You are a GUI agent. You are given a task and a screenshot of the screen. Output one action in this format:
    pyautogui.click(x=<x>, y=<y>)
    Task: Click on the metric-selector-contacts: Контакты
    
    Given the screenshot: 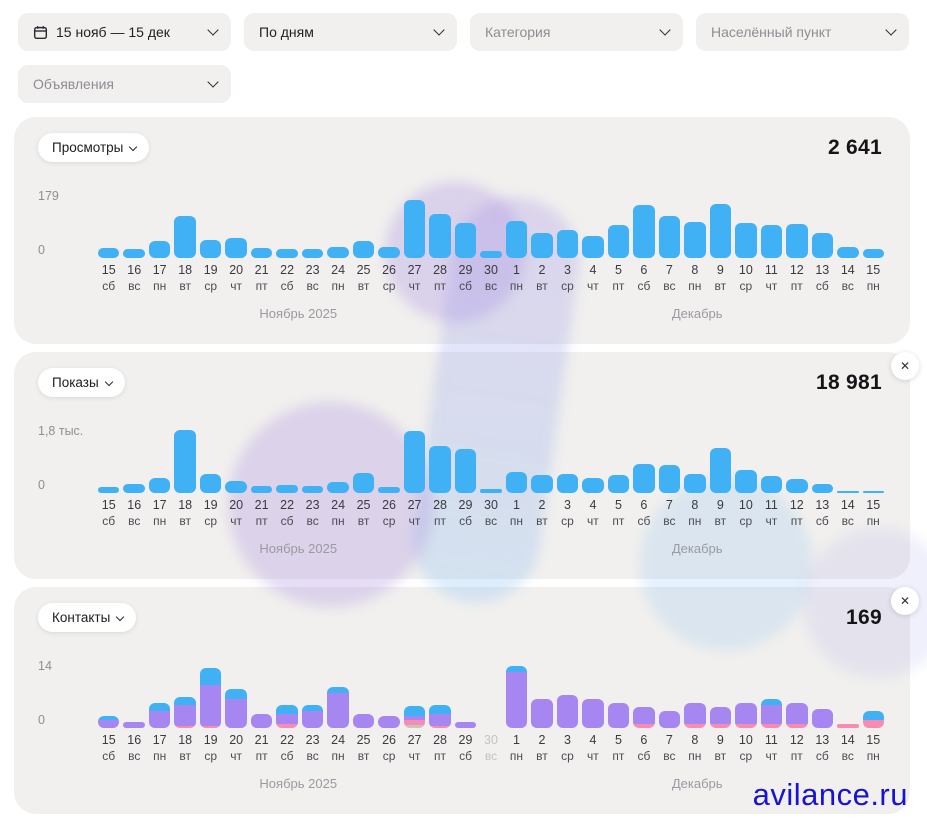 What is the action you would take?
    pyautogui.click(x=87, y=617)
    